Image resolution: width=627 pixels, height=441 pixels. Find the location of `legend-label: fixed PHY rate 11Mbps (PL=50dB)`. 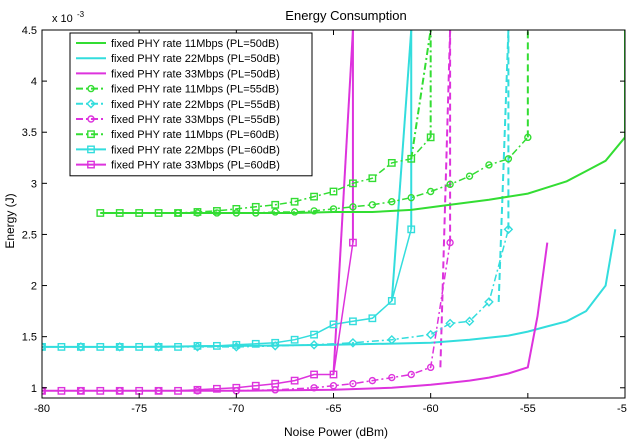

legend-label: fixed PHY rate 11Mbps (PL=50dB) is located at coordinates (195, 44).